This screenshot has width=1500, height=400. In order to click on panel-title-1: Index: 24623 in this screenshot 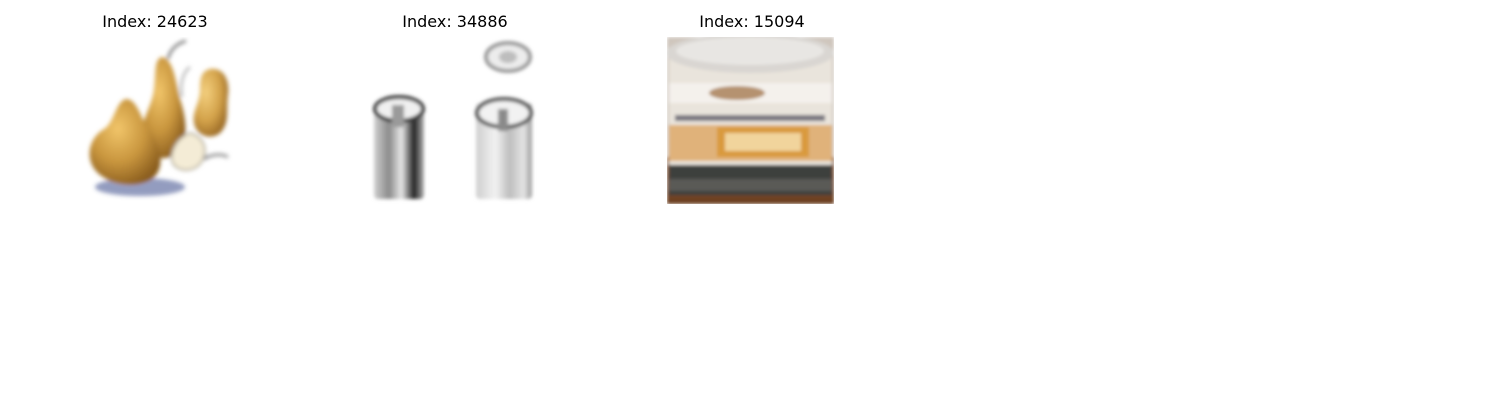, I will do `click(155, 21)`.